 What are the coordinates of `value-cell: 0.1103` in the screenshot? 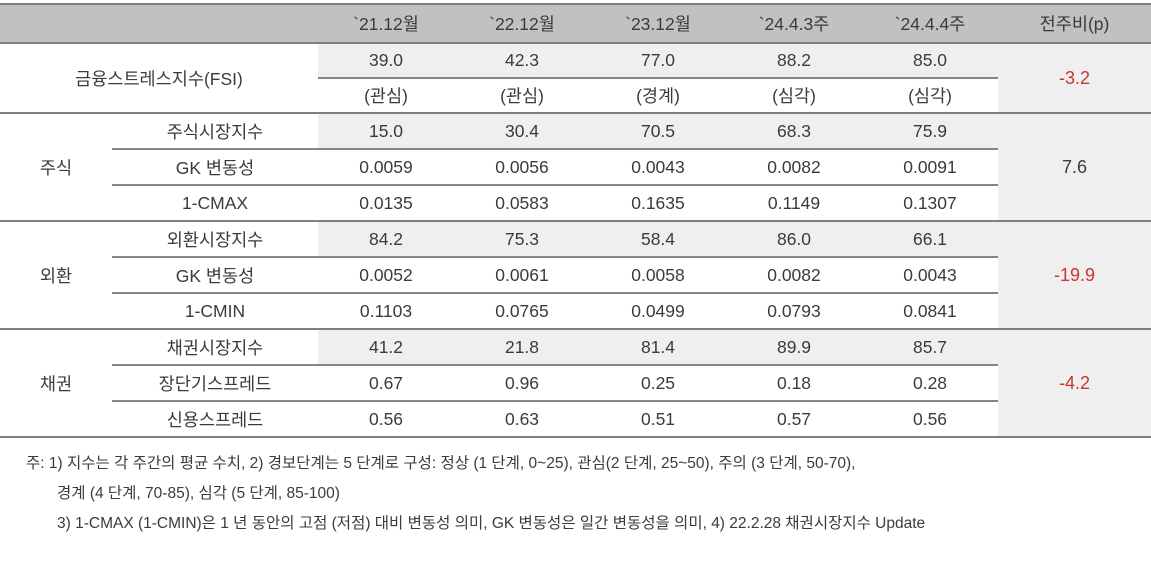 It's located at (386, 310).